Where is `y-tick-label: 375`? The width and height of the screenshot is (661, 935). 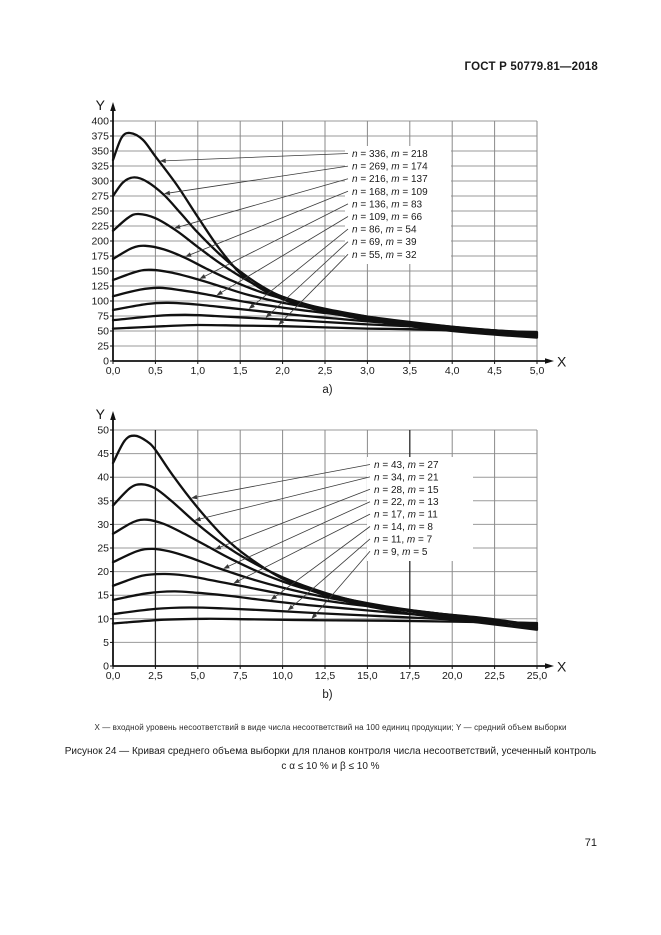 y-tick-label: 375 is located at coordinates (100, 137).